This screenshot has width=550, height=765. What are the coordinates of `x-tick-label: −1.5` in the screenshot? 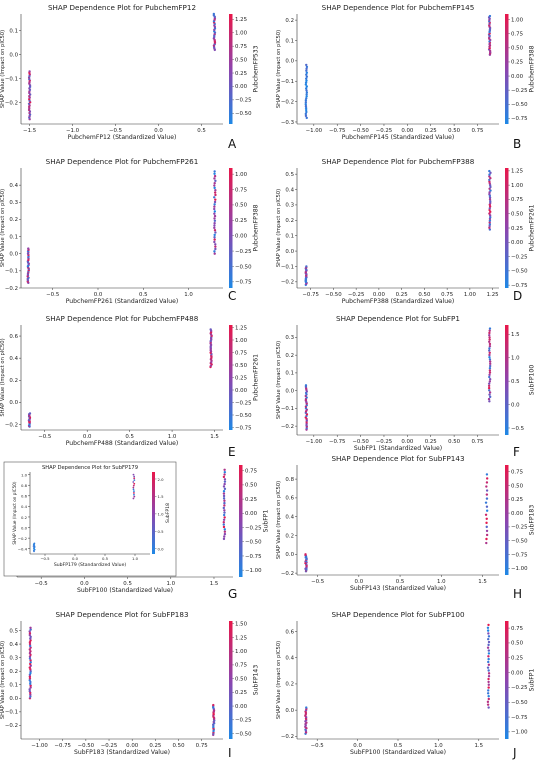 It's located at (29, 131).